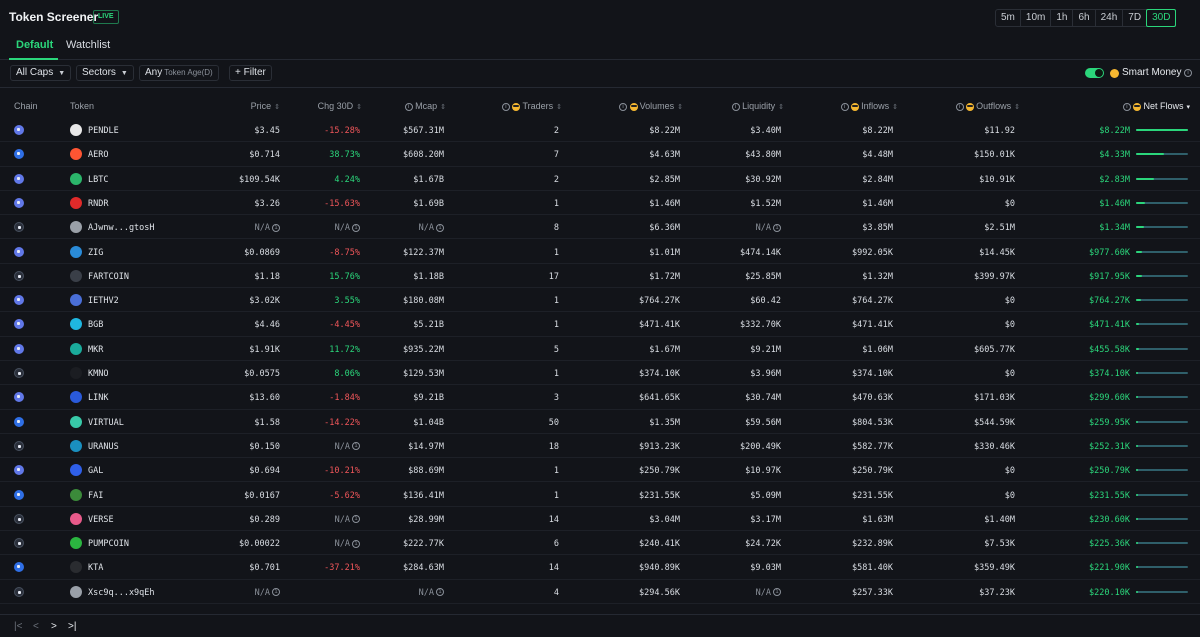  Describe the element at coordinates (179, 73) in the screenshot. I see `token-age-filter: Any Token Age(D)` at that location.